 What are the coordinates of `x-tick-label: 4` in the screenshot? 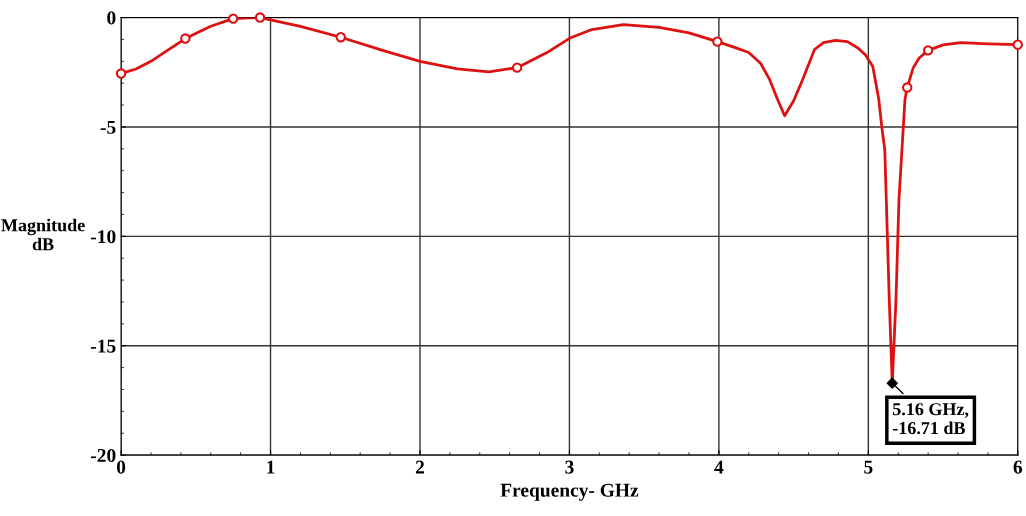 It's located at (719, 467).